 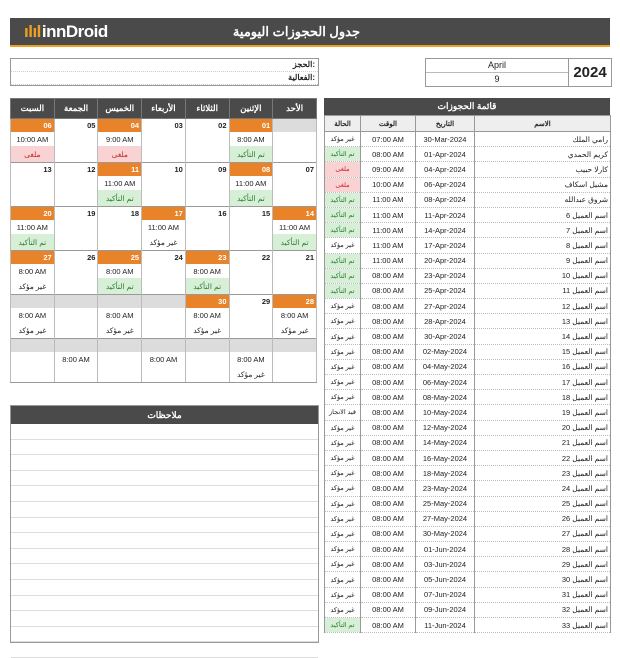 I want to click on calendar-day-number: 21, so click(x=294, y=257).